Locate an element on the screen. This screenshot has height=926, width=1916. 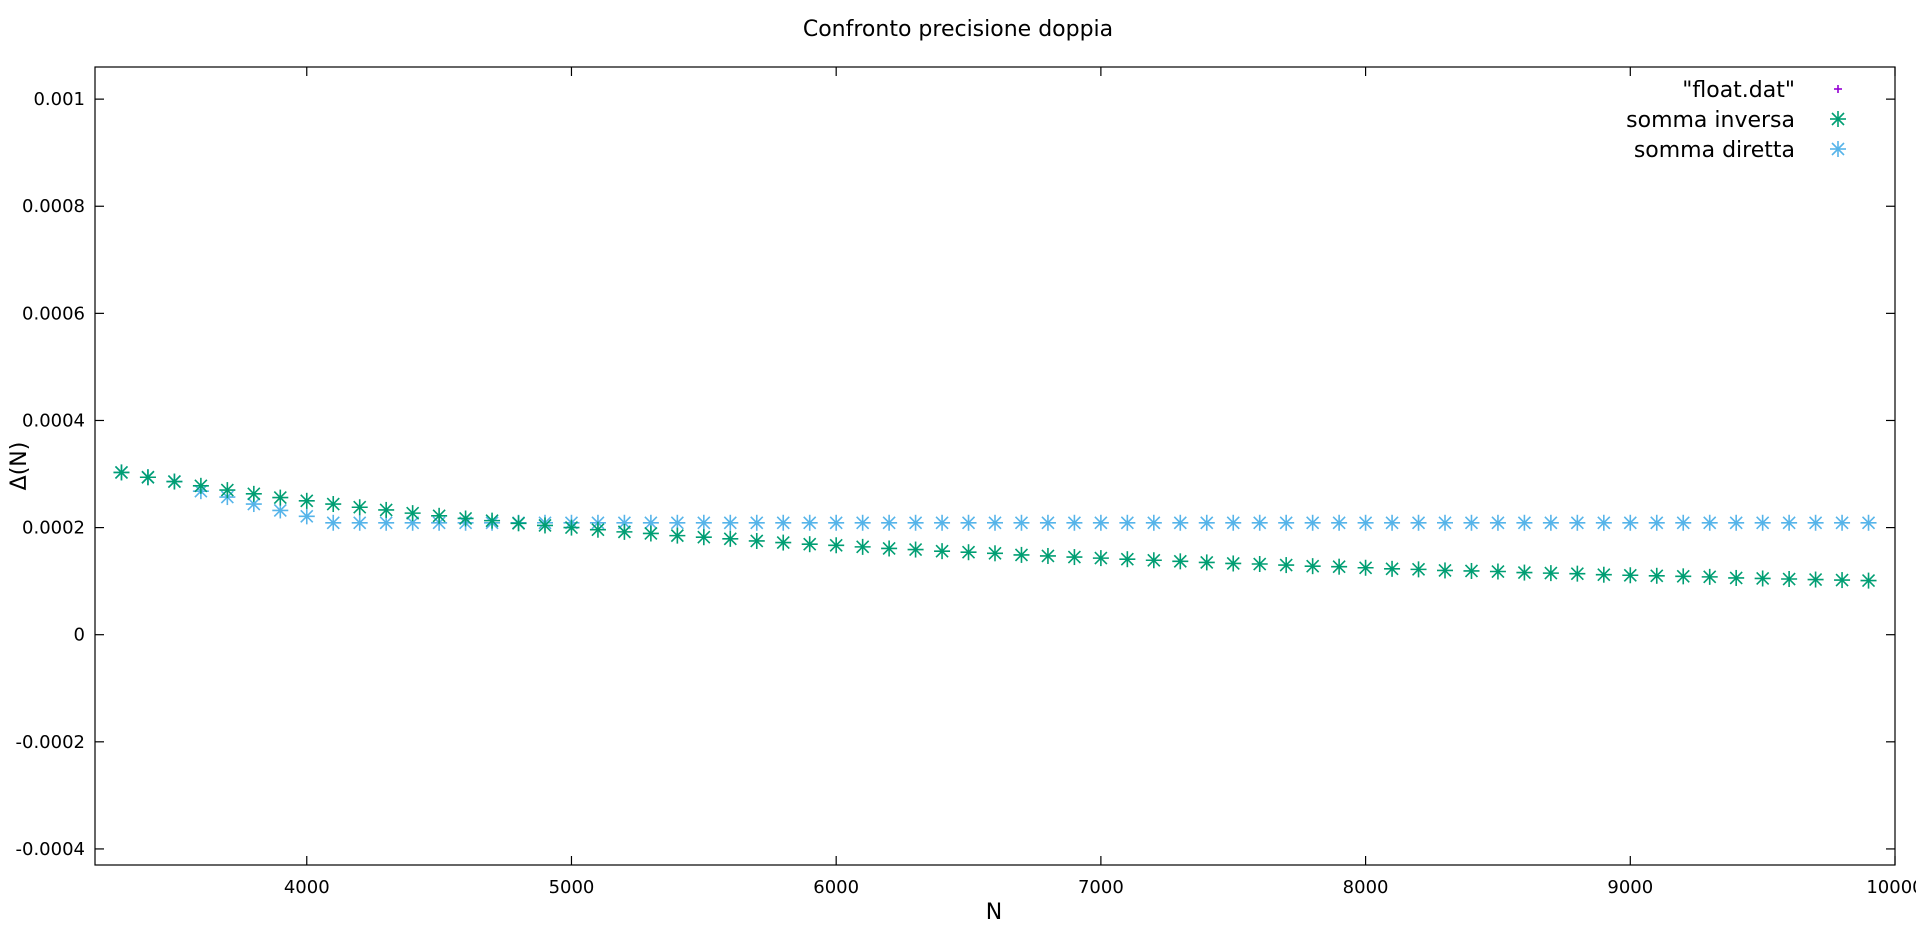
y-tick-label: 0 is located at coordinates (79, 635).